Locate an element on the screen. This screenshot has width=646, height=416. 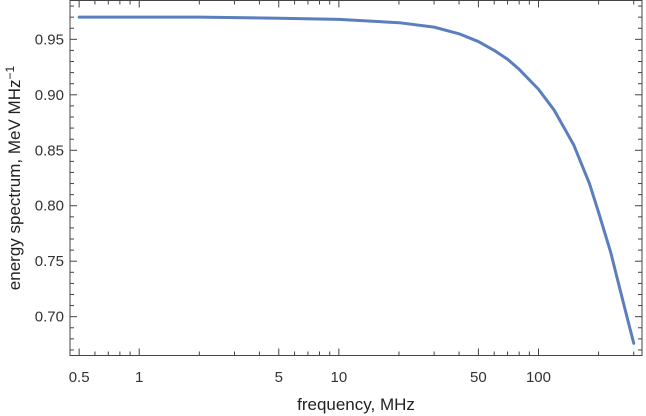
y-tick-label: 0.85 is located at coordinates (49, 150).